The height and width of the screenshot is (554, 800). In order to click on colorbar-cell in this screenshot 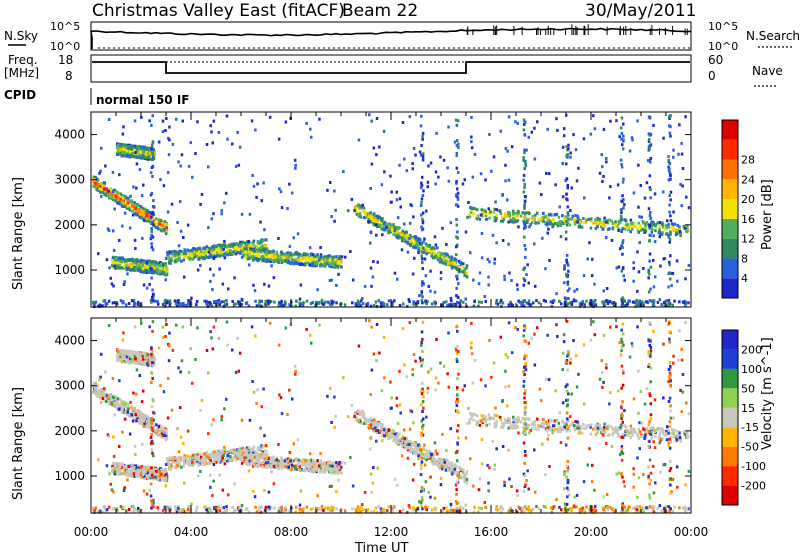, I will do `click(730, 228)`.